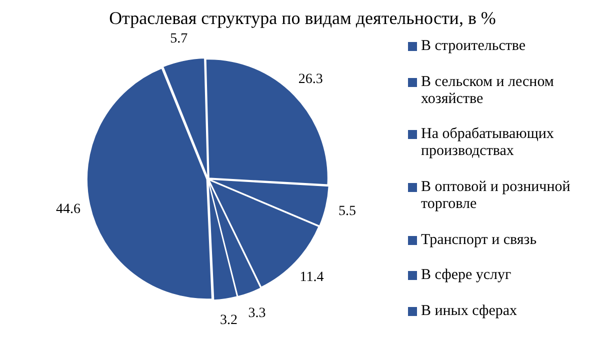 The image size is (605, 340). I want to click on legend-label: Транспорт и связь, so click(479, 240).